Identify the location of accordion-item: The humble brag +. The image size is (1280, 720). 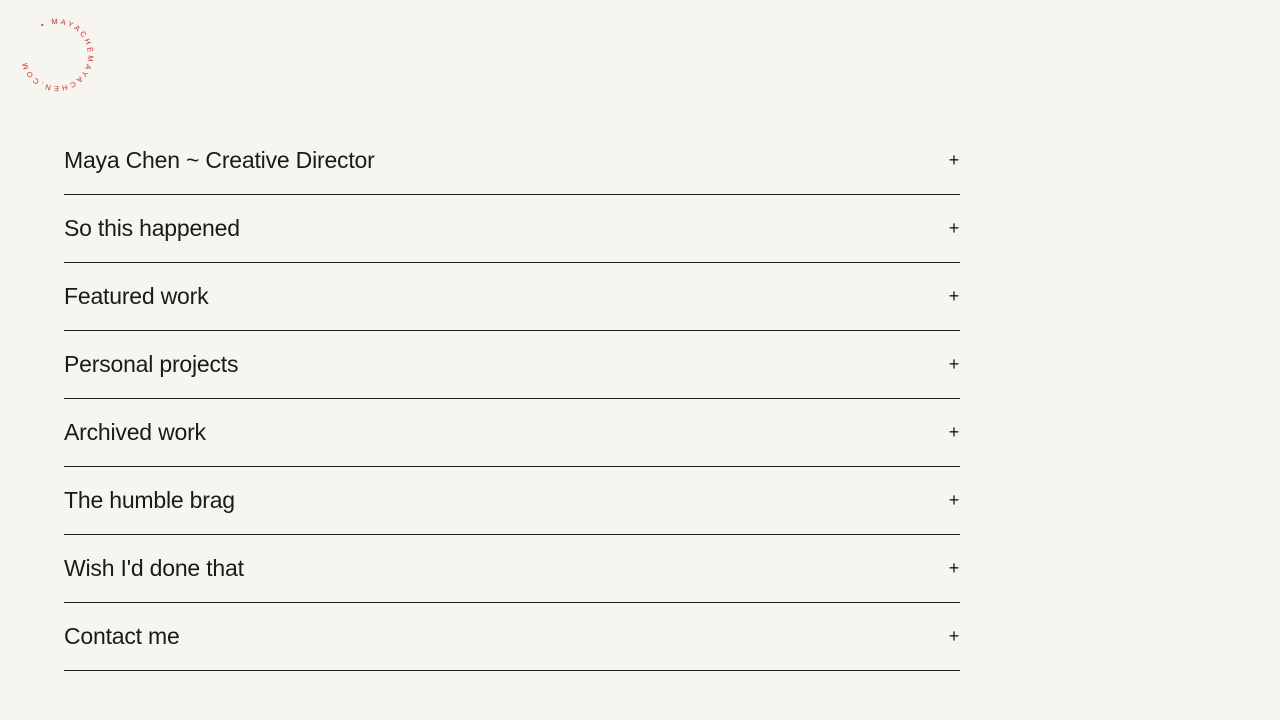
(512, 501).